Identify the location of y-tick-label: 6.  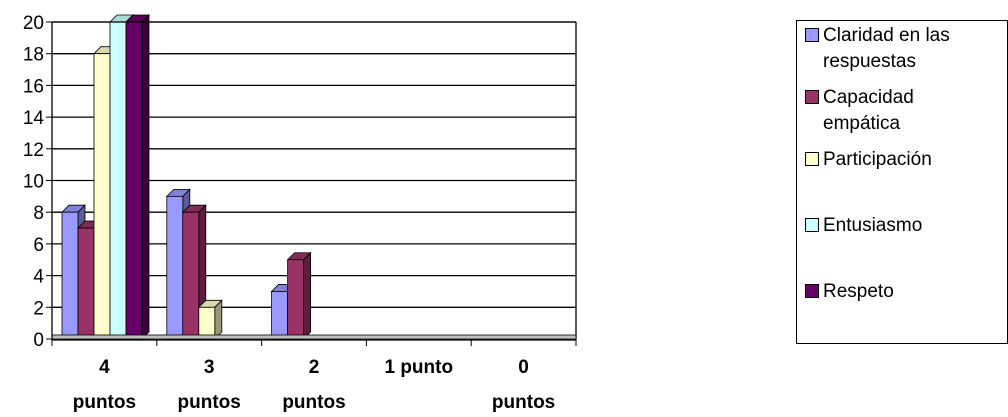
(38, 245).